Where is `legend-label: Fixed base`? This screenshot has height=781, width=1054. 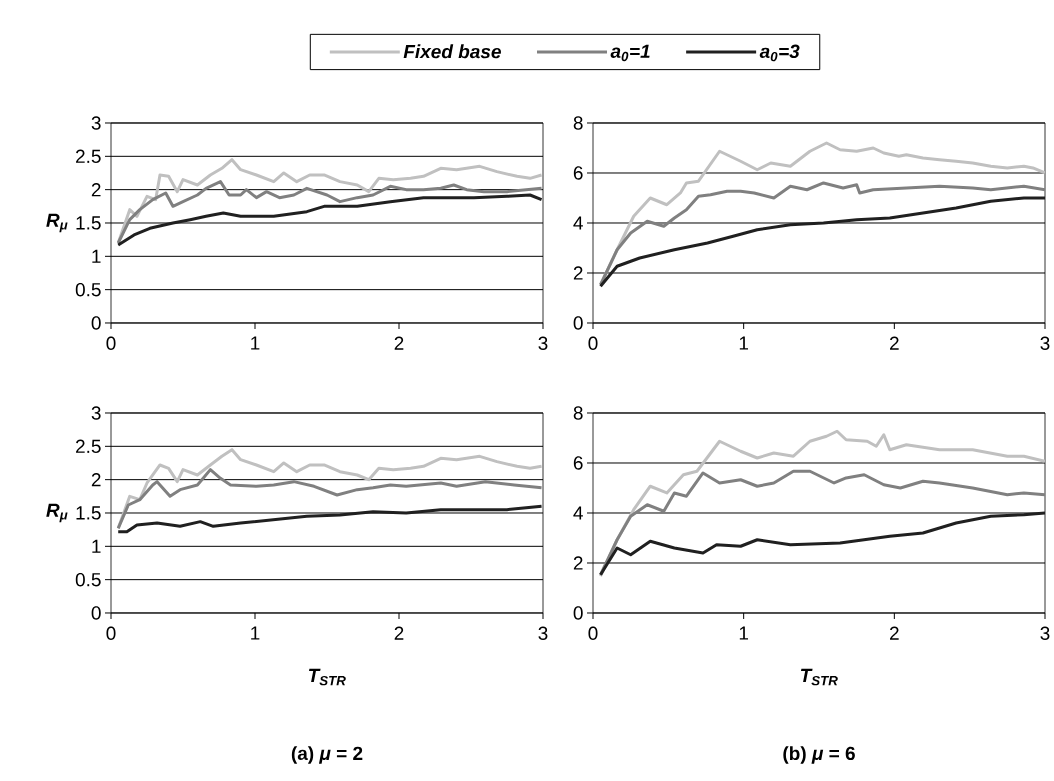
legend-label: Fixed base is located at coordinates (452, 51).